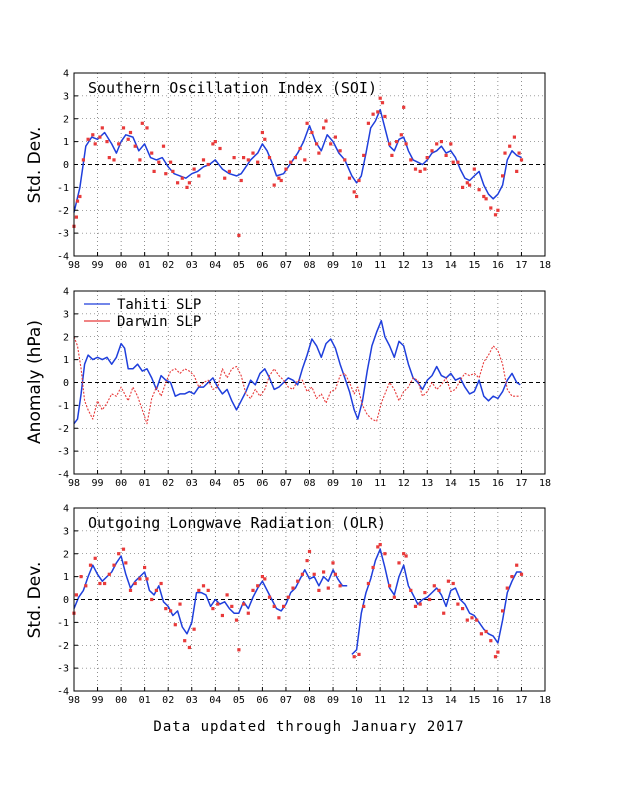  What do you see at coordinates (66, 554) in the screenshot?
I see `olr-y-tick-label: 2` at bounding box center [66, 554].